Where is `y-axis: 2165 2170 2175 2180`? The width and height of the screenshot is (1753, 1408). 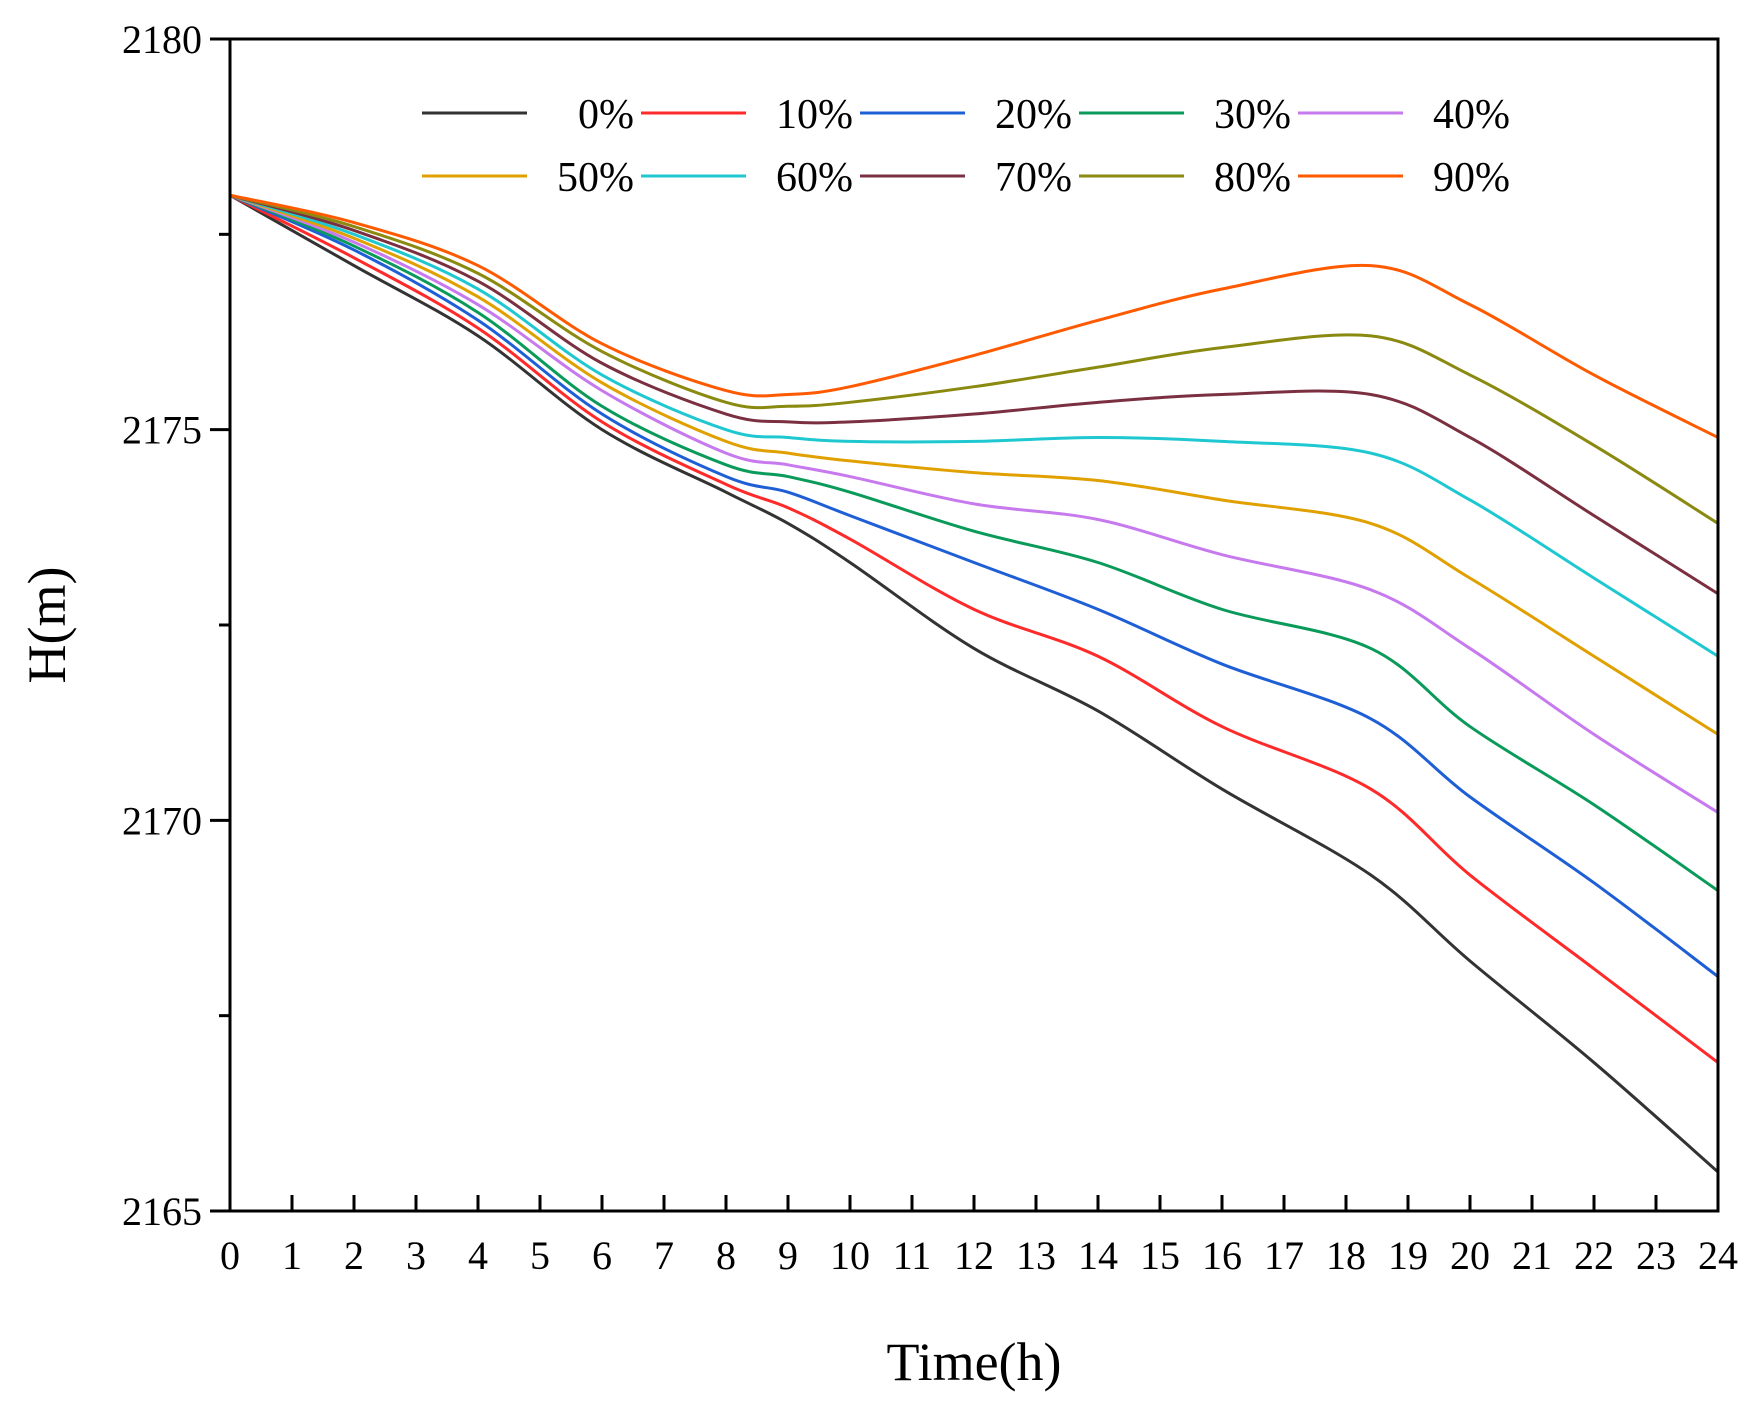 y-axis: 2165 2170 2175 2180 is located at coordinates (176, 625).